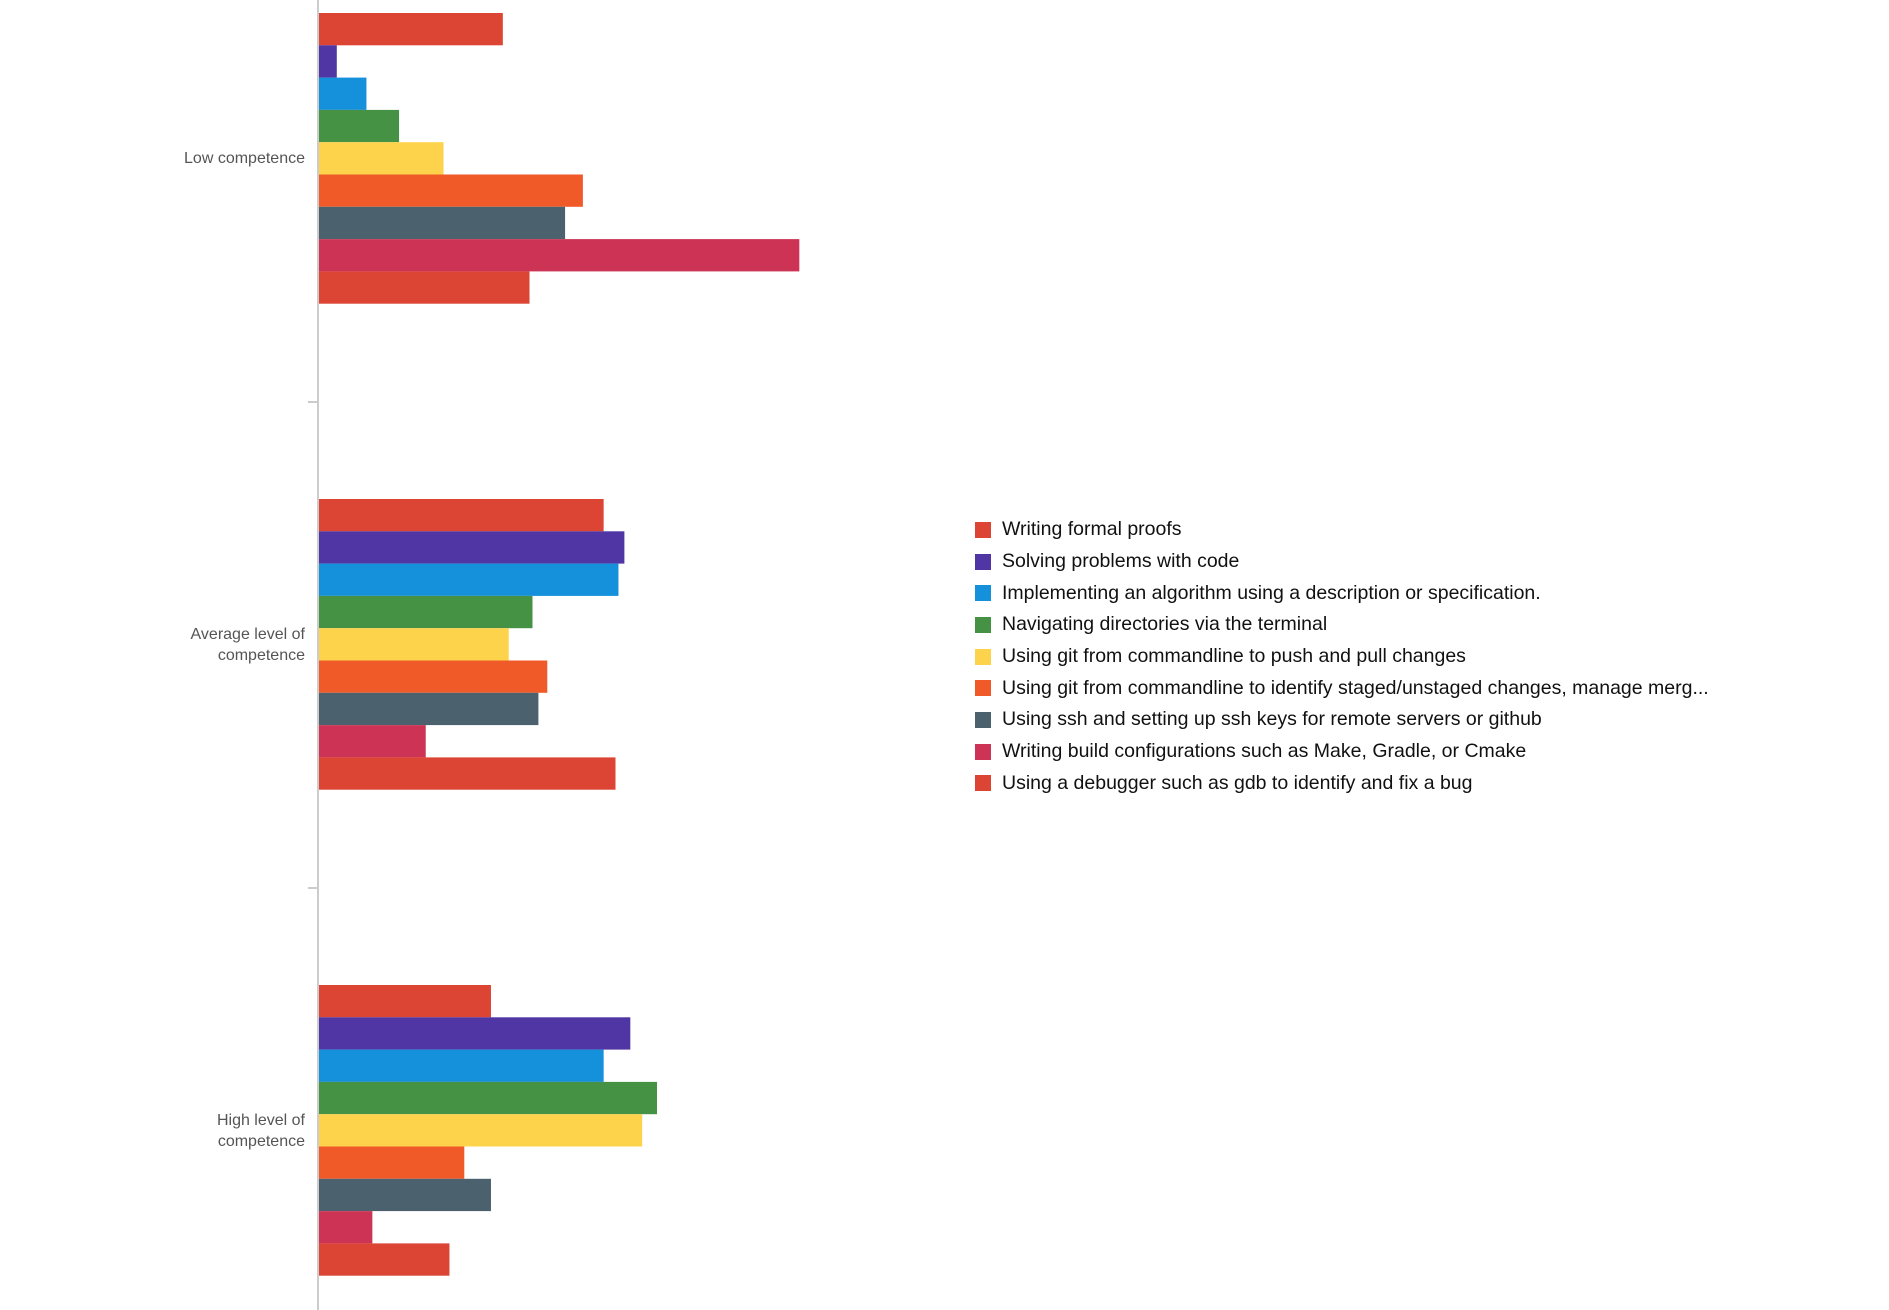  I want to click on legend-item: Navigating directories via the terminal, so click(1342, 625).